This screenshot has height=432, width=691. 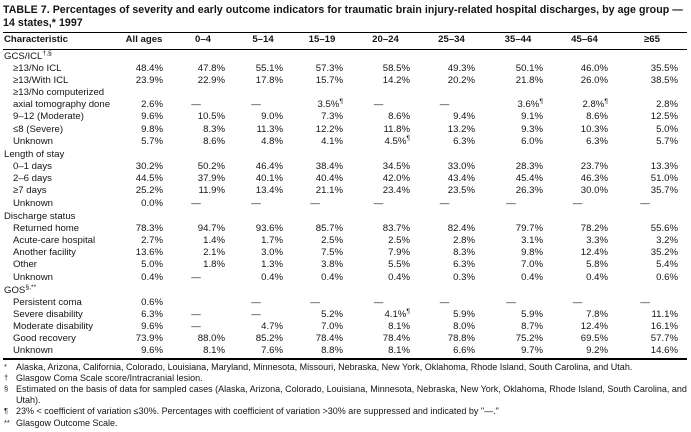 I want to click on value-cell: 11.8%, so click(x=397, y=129).